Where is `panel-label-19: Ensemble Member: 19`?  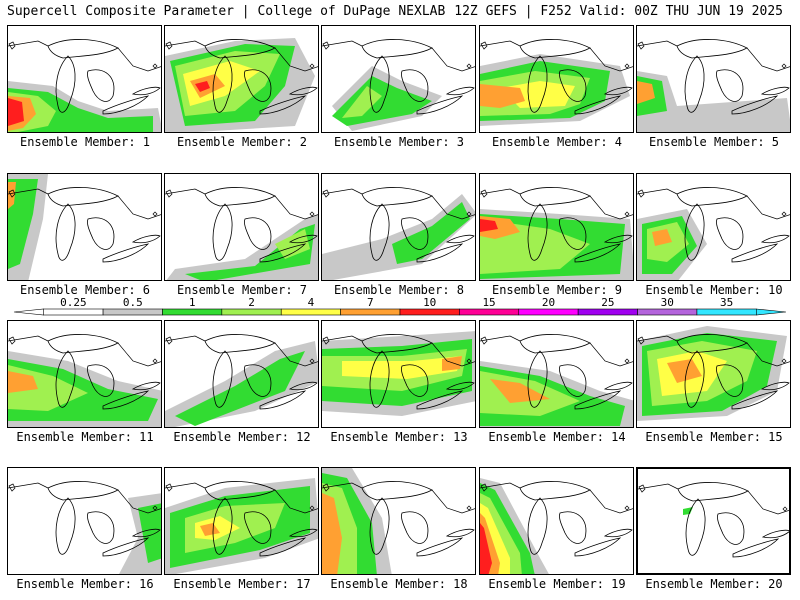
panel-label-19: Ensemble Member: 19 is located at coordinates (557, 584).